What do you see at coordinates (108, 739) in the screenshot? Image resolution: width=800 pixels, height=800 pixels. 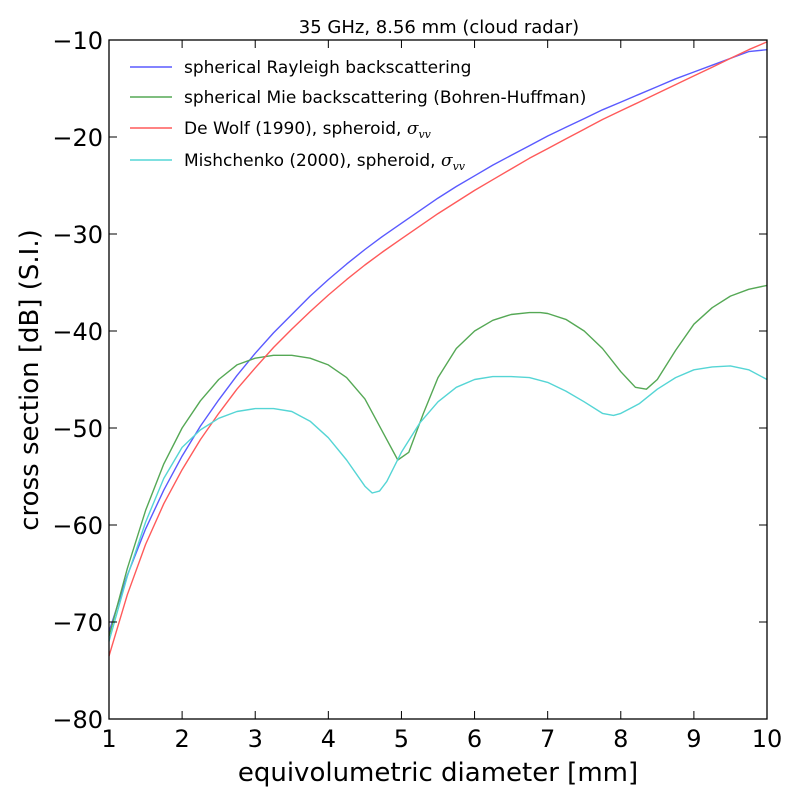 I see `x-tick-label: 1` at bounding box center [108, 739].